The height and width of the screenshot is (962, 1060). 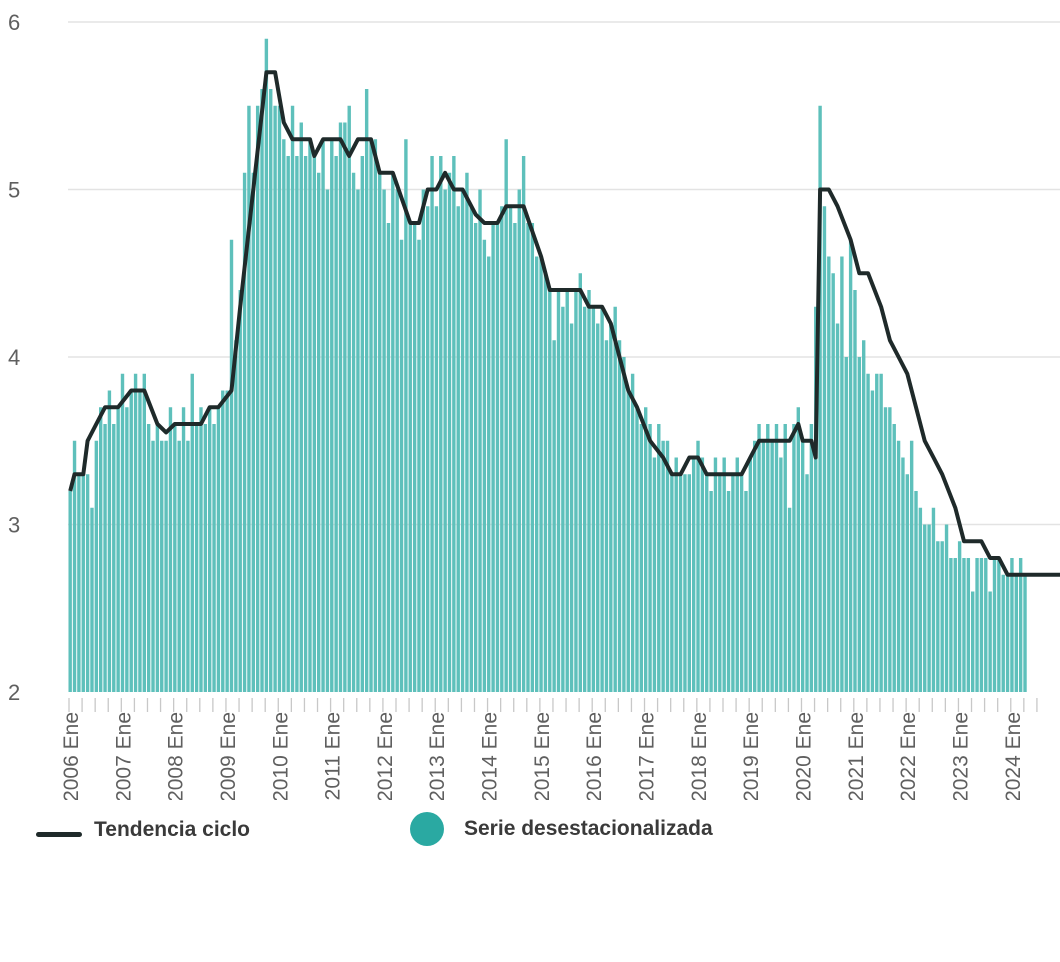 What do you see at coordinates (14, 525) in the screenshot?
I see `y-tick-label: 3` at bounding box center [14, 525].